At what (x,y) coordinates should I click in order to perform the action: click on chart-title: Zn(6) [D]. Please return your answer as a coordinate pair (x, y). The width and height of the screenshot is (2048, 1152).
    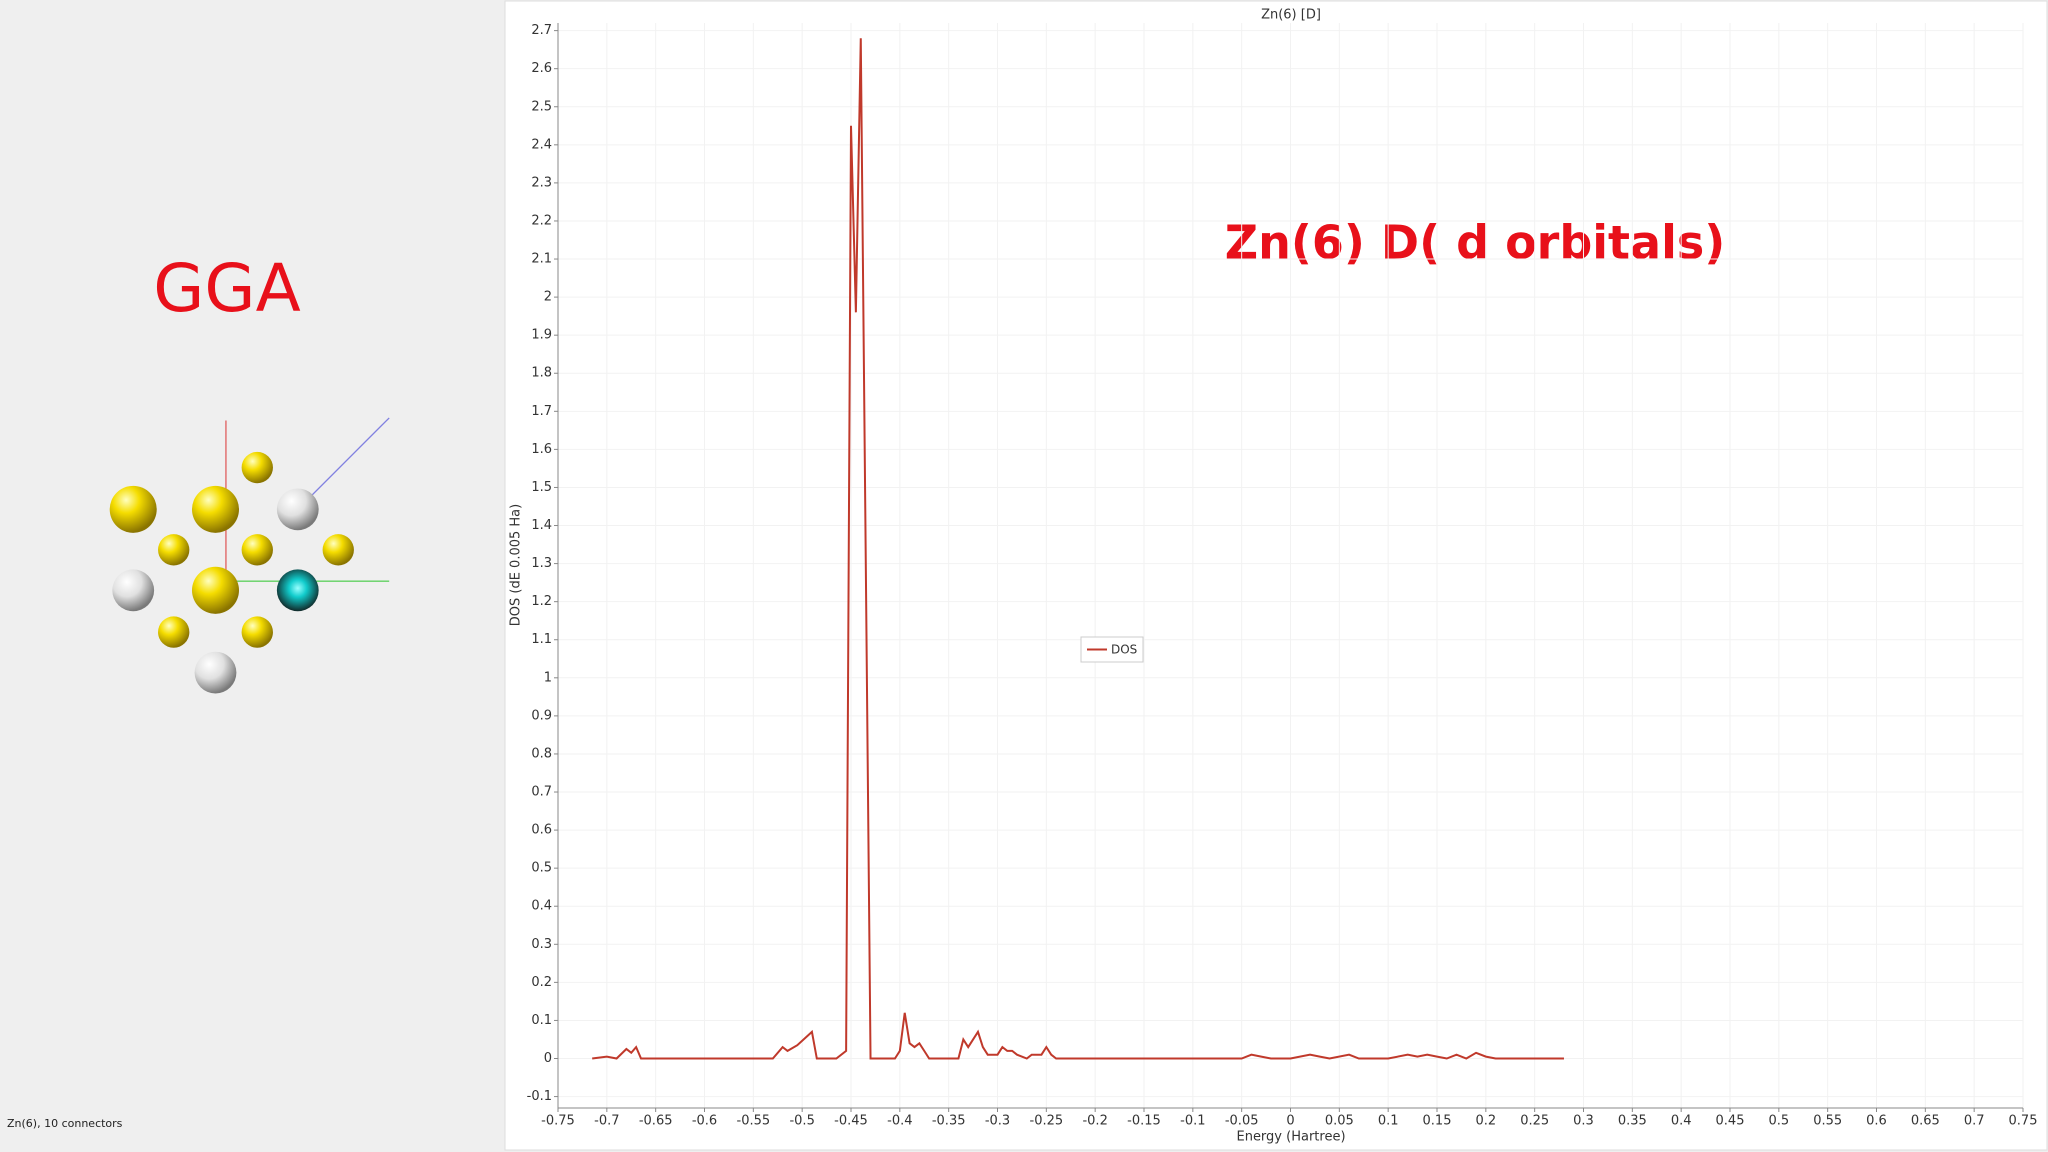
    Looking at the image, I should click on (1291, 15).